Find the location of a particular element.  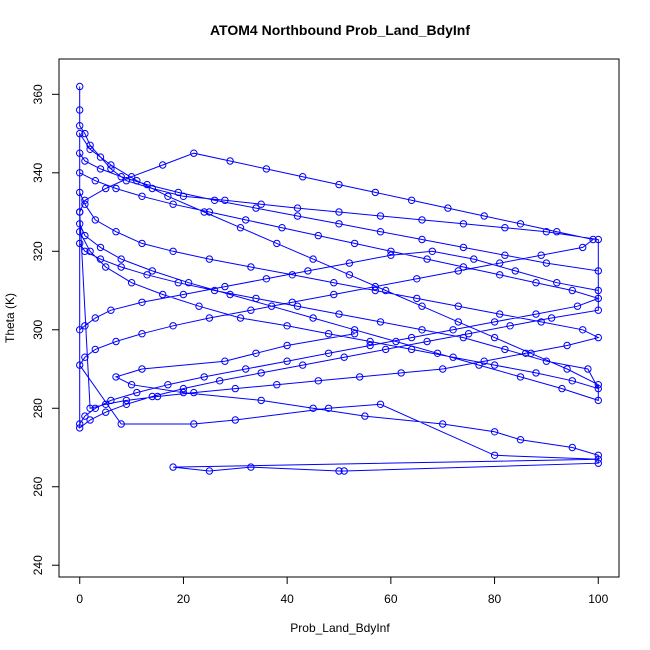

y-tick-label: 360 is located at coordinates (38, 94).